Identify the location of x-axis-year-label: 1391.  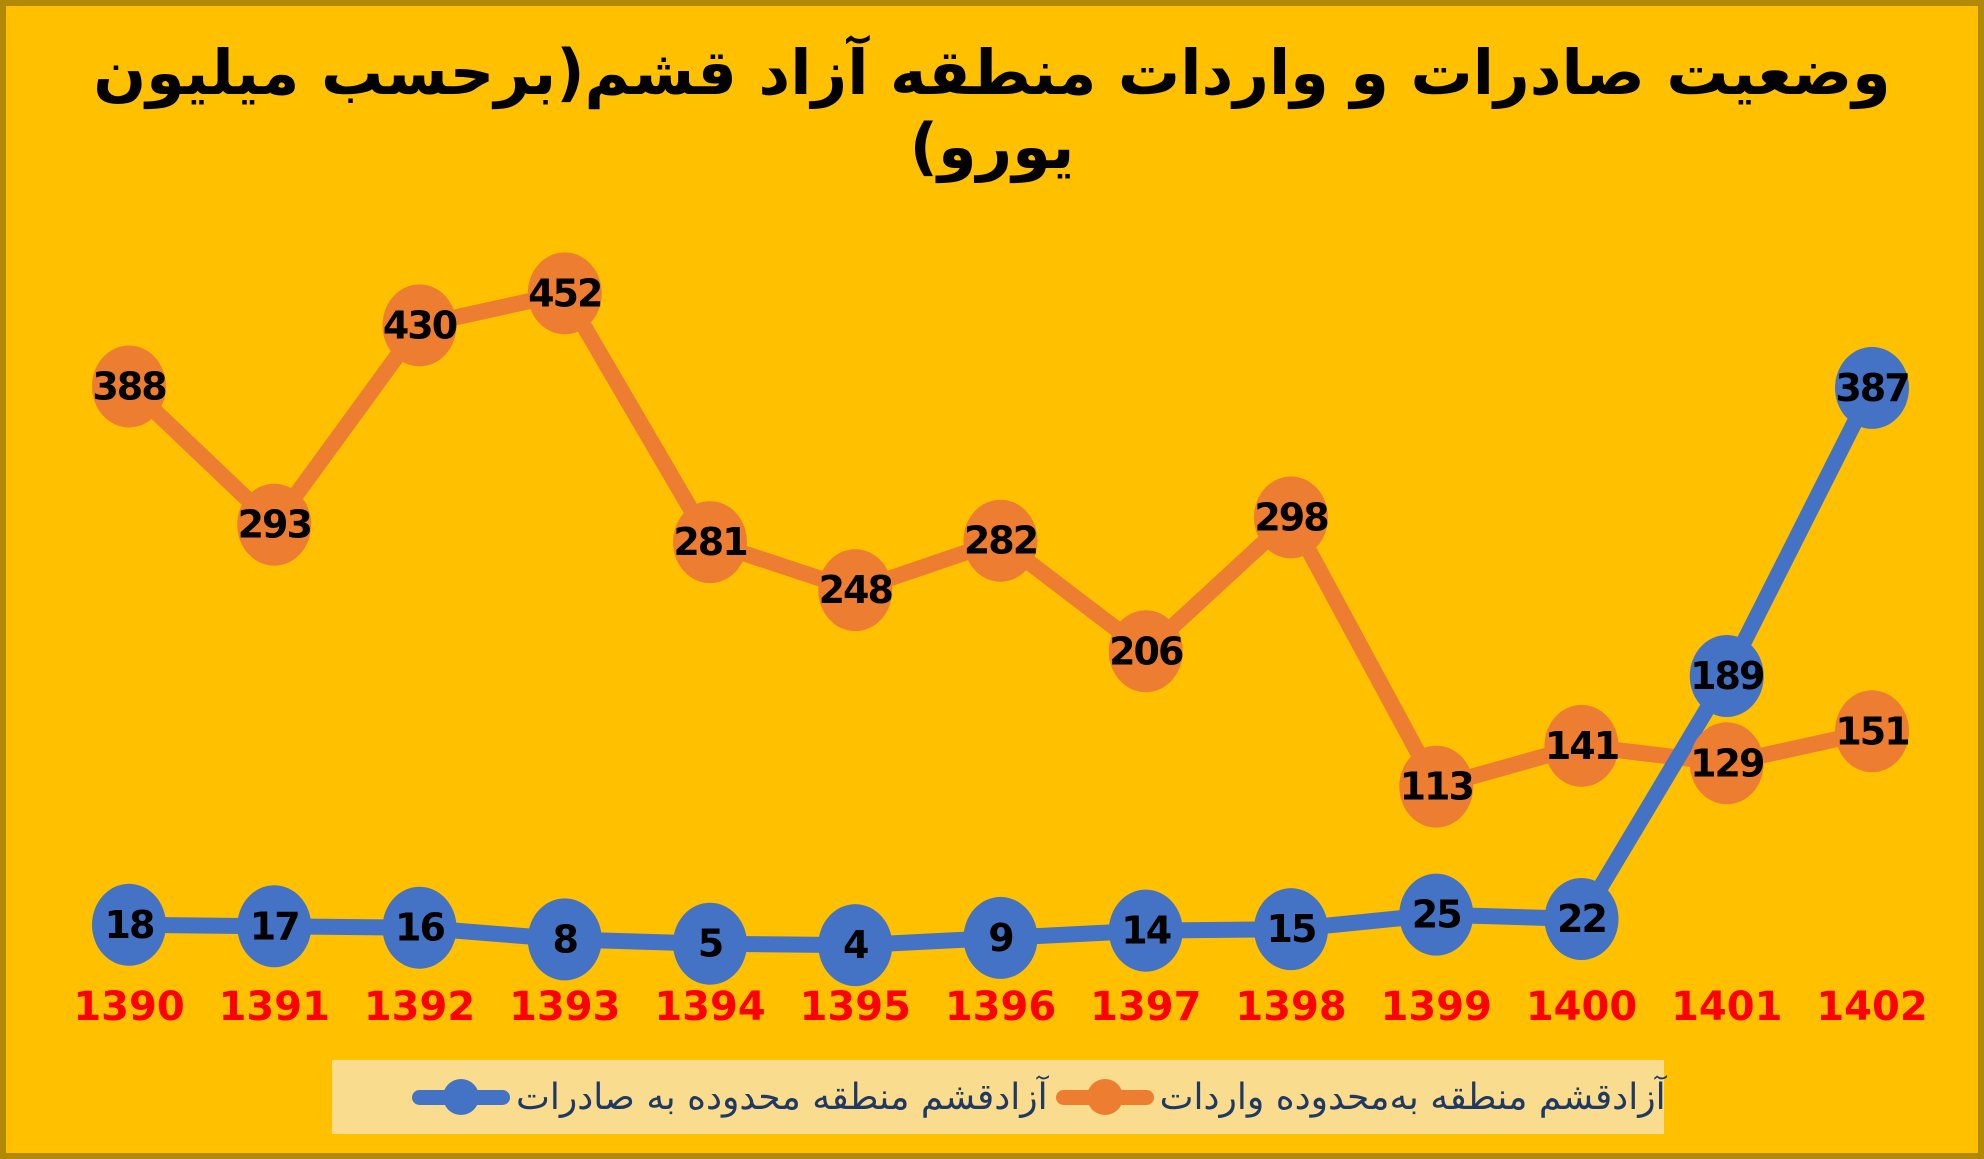
(274, 1007).